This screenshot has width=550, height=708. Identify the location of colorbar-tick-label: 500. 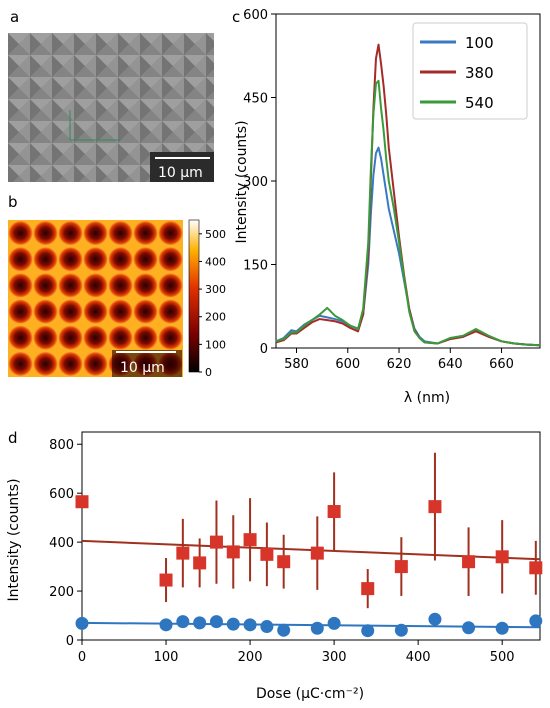
(215, 234).